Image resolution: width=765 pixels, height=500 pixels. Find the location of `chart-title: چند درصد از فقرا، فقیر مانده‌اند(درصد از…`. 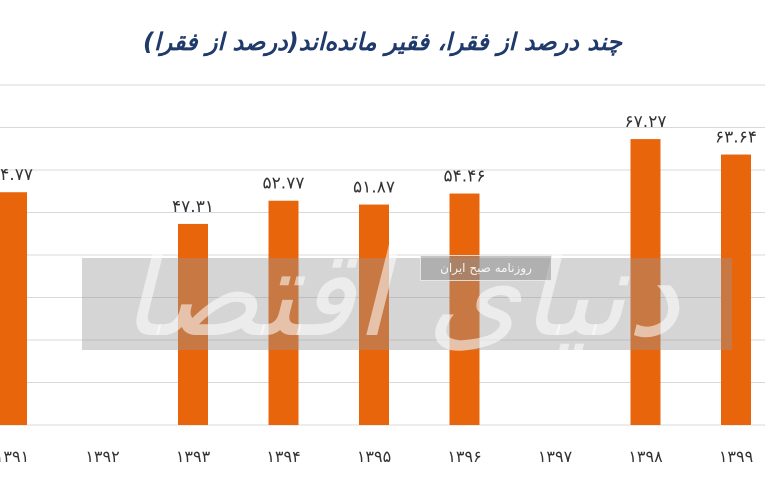

chart-title: چند درصد از فقرا، فقیر مانده‌اند(درصد از… is located at coordinates (382, 42).